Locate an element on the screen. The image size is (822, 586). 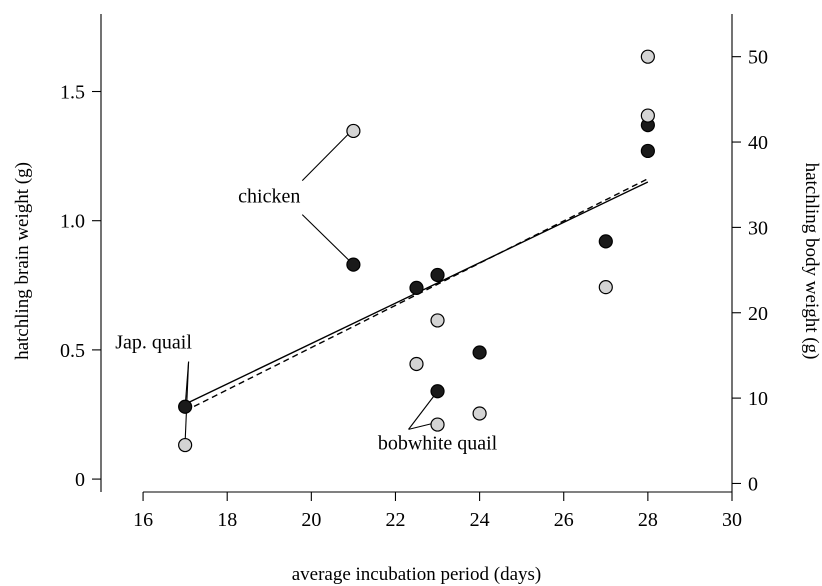
x-tick-label: 28 is located at coordinates (648, 520).